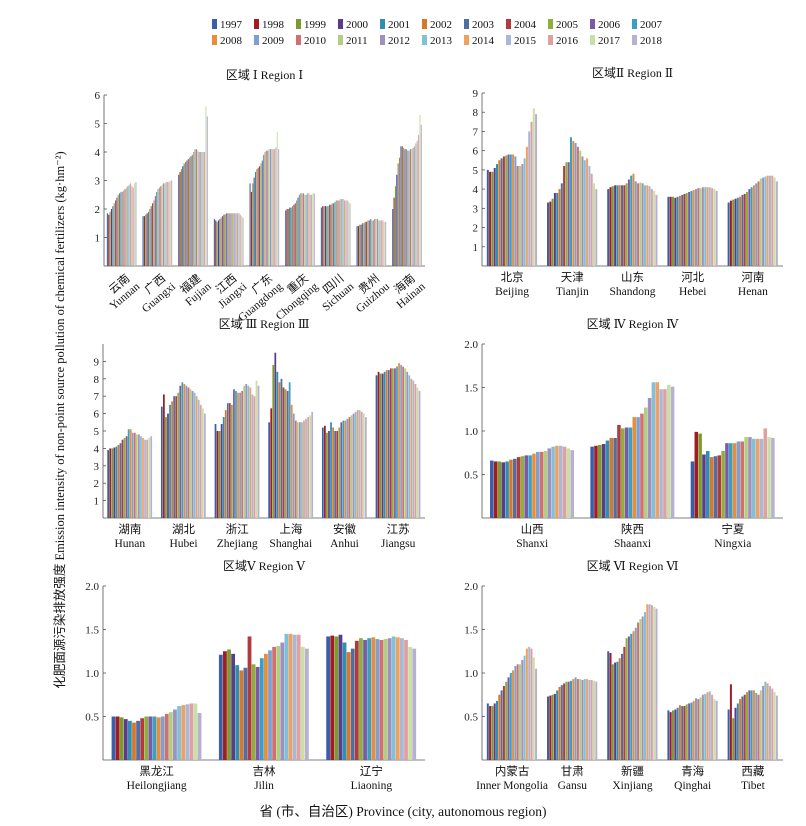 This screenshot has width=806, height=826. I want to click on legend-entry-2011: 2011, so click(357, 41).